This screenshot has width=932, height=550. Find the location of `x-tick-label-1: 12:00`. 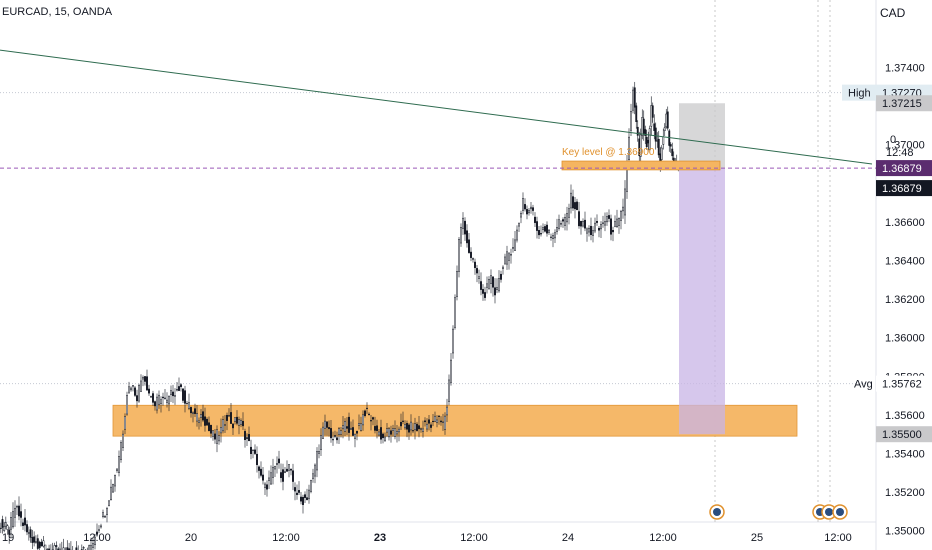

x-tick-label-1: 12:00 is located at coordinates (97, 538).